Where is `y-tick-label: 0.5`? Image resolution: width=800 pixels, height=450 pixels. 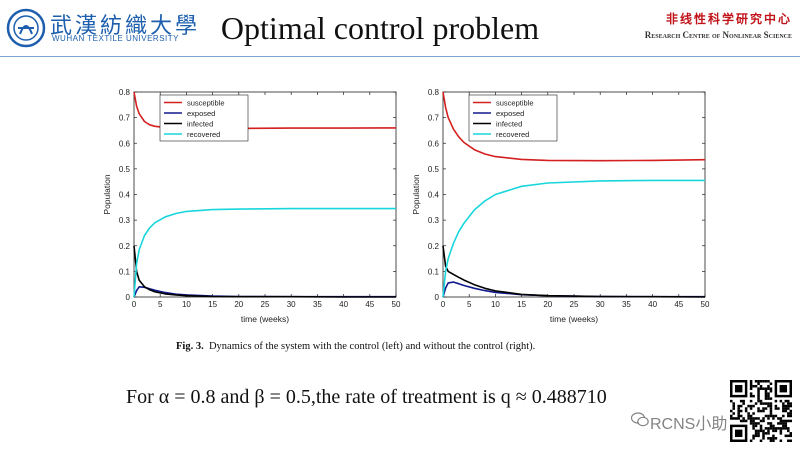 y-tick-label: 0.5 is located at coordinates (434, 169).